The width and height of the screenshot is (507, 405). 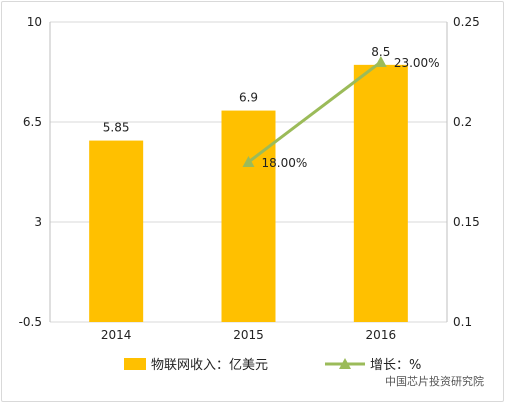 What do you see at coordinates (466, 22) in the screenshot?
I see `right-axis-tick-label: 0.25` at bounding box center [466, 22].